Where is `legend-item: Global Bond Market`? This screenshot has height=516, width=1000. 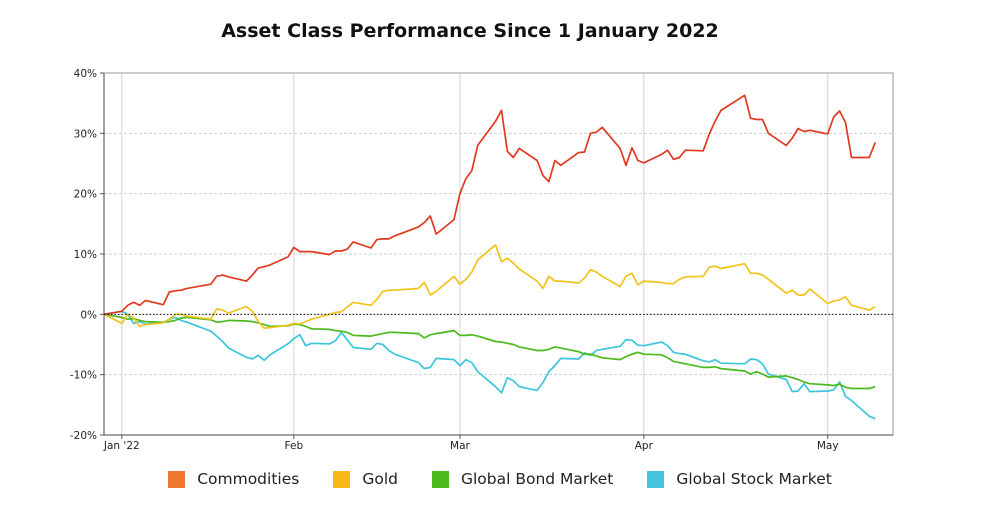
legend-item: Global Bond Market is located at coordinates (522, 479).